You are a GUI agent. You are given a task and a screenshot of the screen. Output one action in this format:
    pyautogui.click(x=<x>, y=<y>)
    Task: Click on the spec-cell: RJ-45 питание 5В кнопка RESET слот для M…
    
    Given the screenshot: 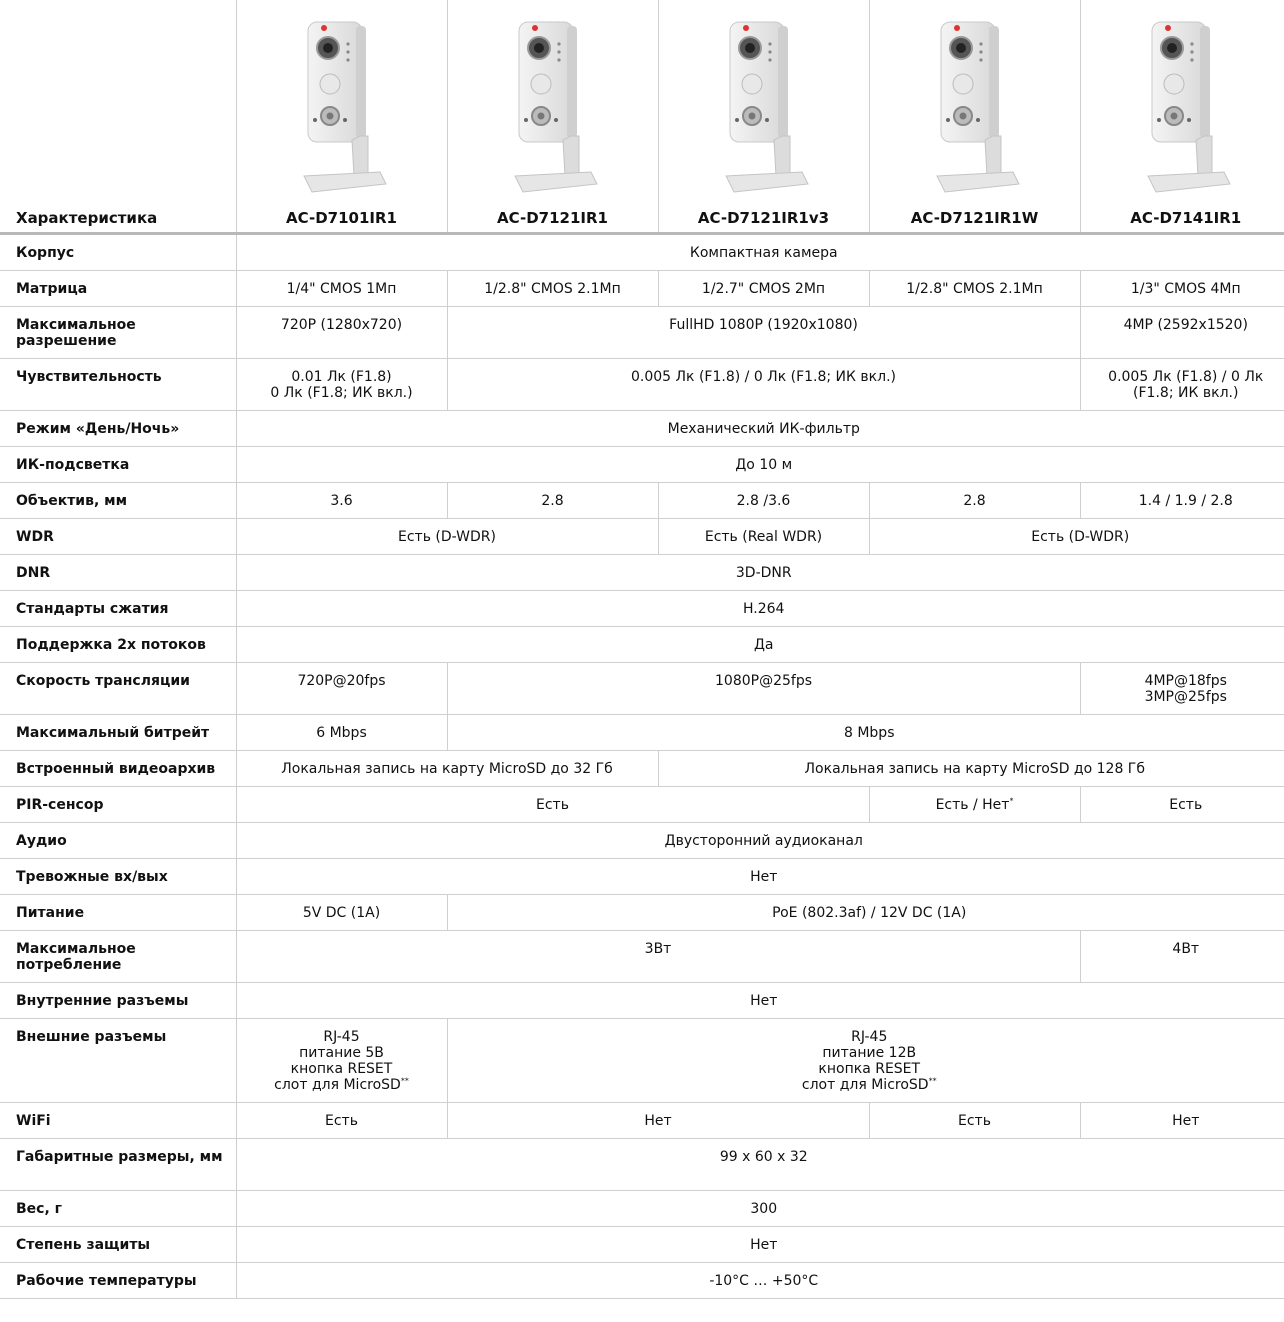 What is the action you would take?
    pyautogui.click(x=342, y=1060)
    